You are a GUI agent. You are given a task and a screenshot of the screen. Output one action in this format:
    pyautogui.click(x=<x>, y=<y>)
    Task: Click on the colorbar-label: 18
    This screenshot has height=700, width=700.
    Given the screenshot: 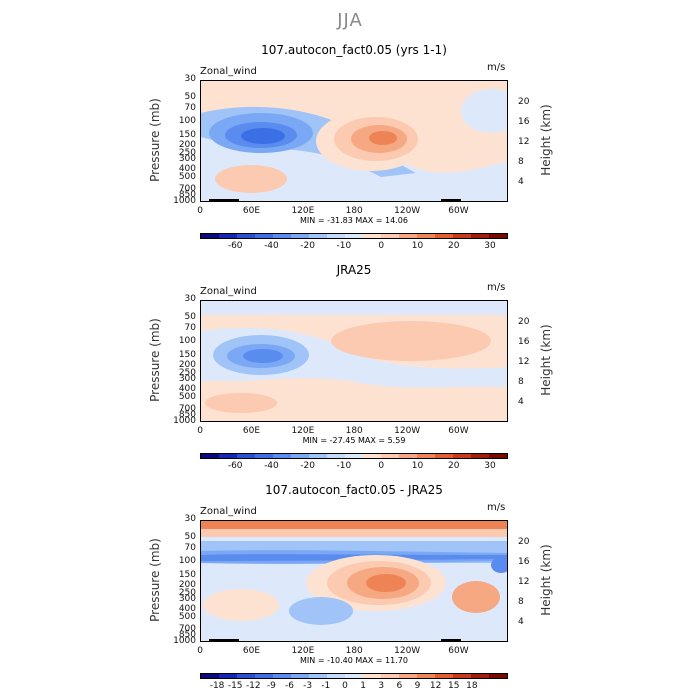 What is the action you would take?
    pyautogui.click(x=472, y=686)
    